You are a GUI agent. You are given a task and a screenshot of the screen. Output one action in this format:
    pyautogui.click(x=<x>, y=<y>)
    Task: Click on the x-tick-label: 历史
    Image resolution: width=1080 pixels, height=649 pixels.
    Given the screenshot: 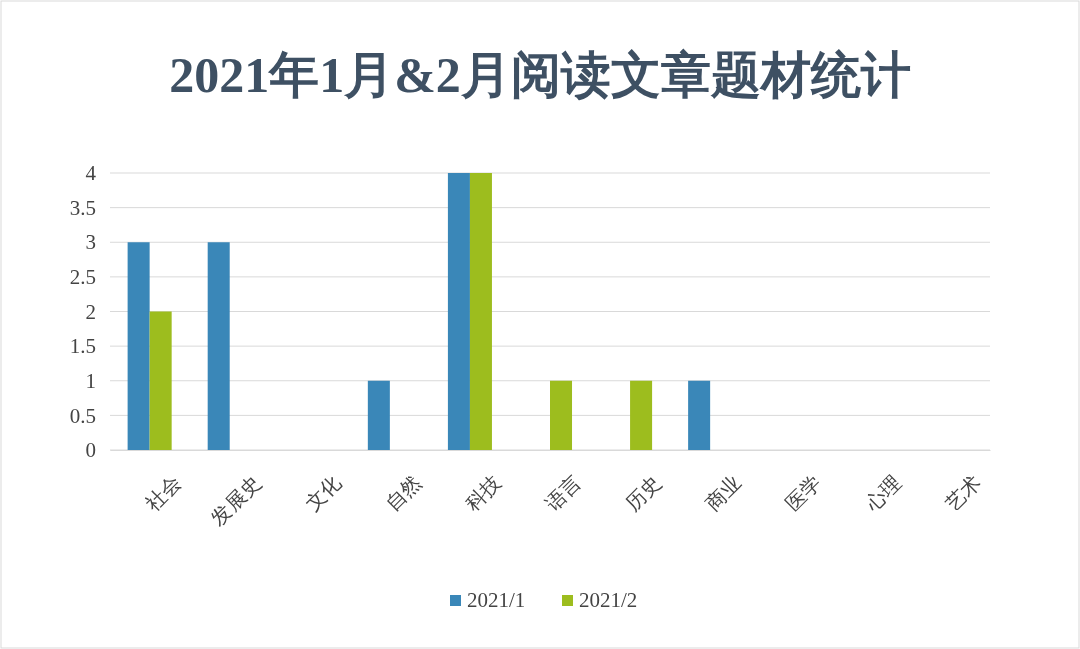 What is the action you would take?
    pyautogui.click(x=643, y=493)
    